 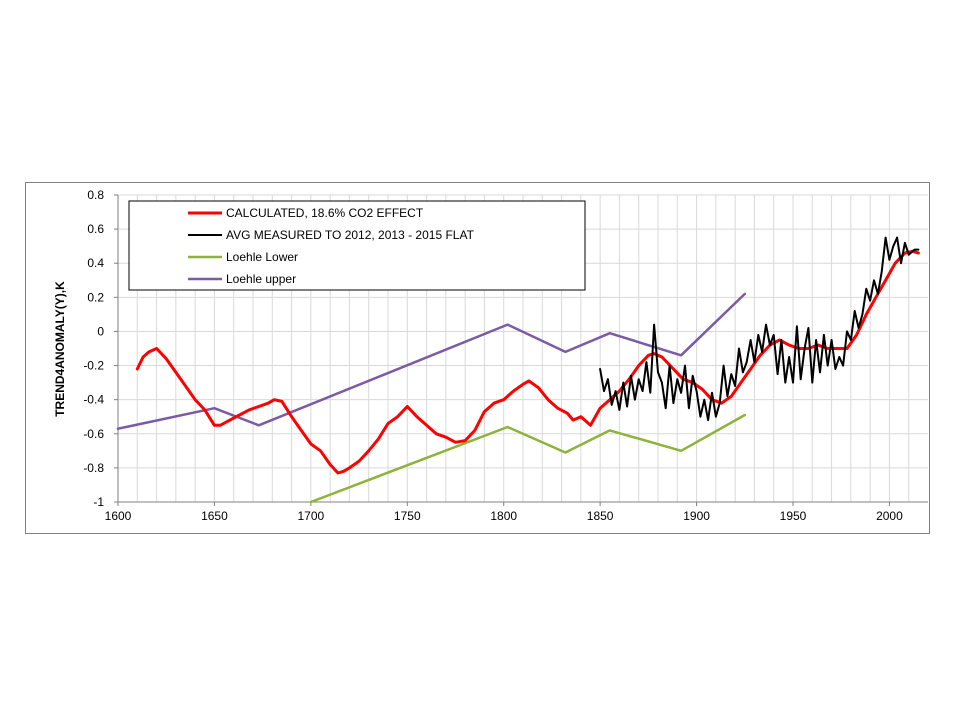 What do you see at coordinates (93, 400) in the screenshot?
I see `y-tick-label: -0.4` at bounding box center [93, 400].